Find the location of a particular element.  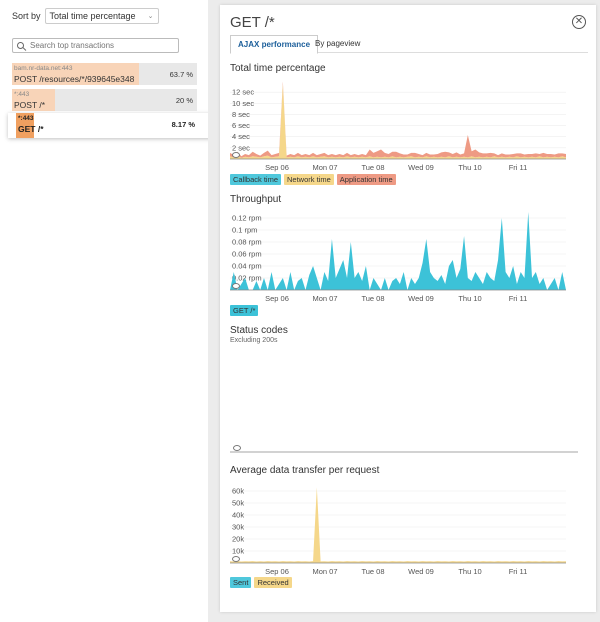

y-tick-label: 2 sec is located at coordinates (241, 147).